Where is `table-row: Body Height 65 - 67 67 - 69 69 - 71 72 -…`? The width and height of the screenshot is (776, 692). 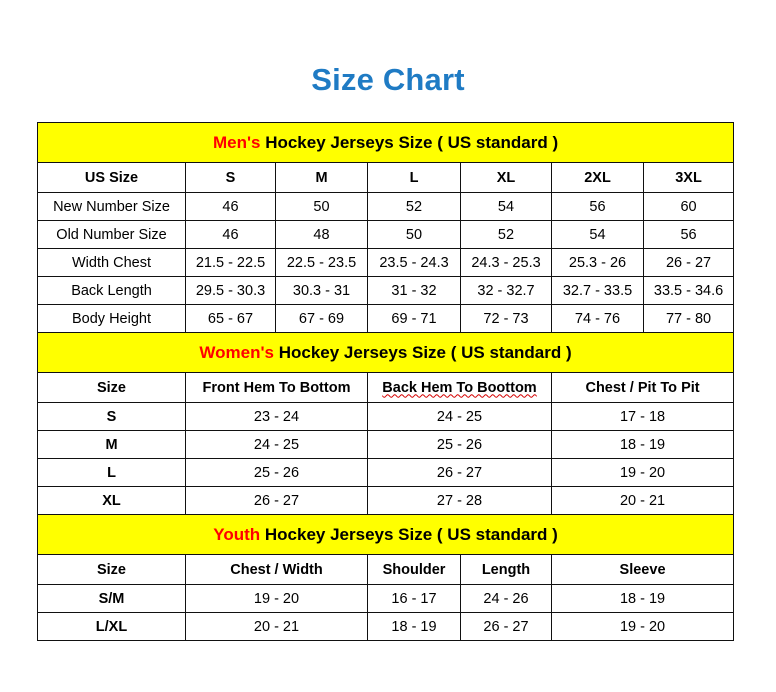 table-row: Body Height 65 - 67 67 - 69 69 - 71 72 -… is located at coordinates (386, 318).